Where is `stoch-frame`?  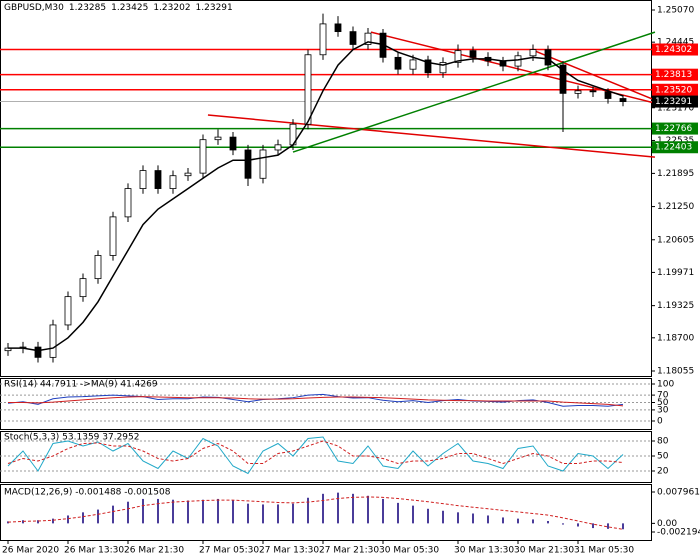
stoch-frame is located at coordinates (326, 457).